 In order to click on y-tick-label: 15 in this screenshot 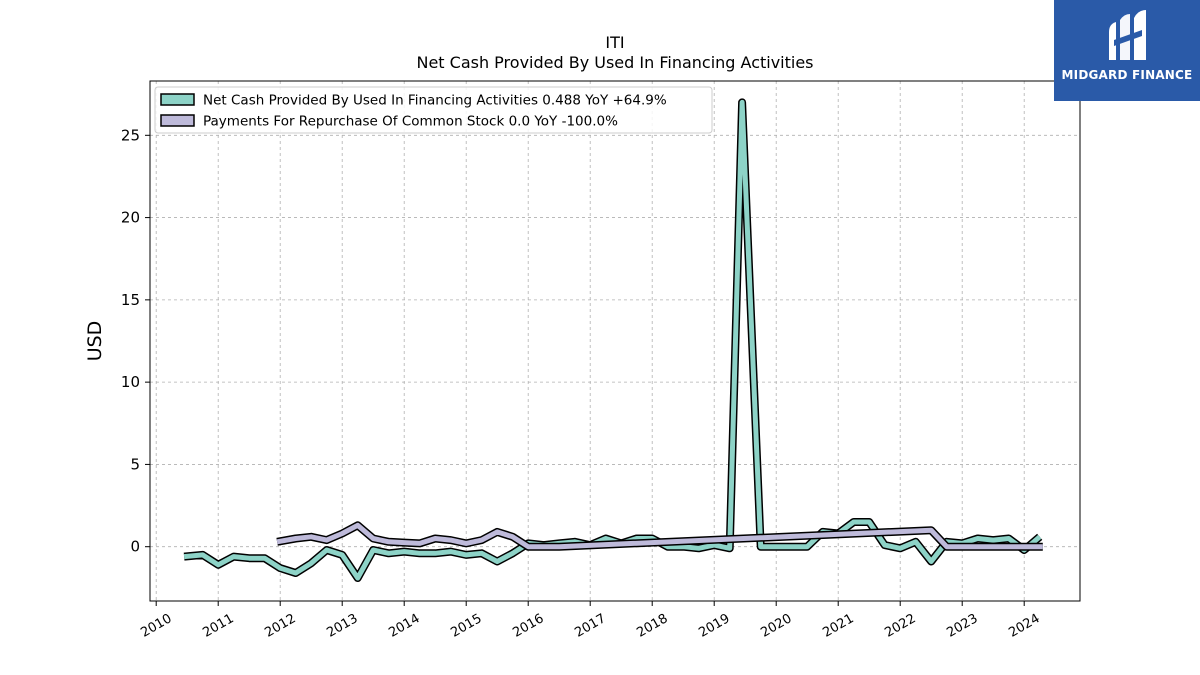, I will do `click(130, 300)`.